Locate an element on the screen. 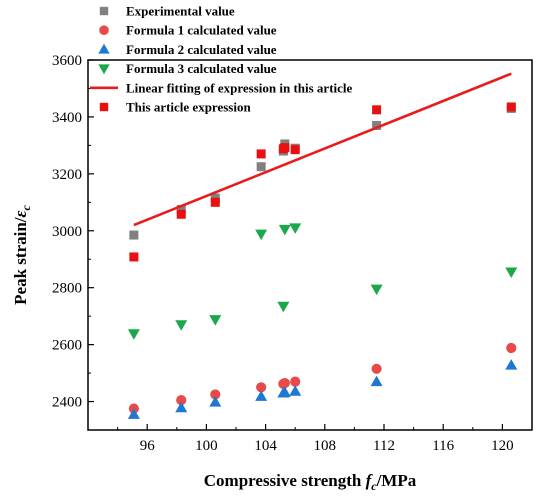  y-tick-label-5: 3400 is located at coordinates (67, 118).